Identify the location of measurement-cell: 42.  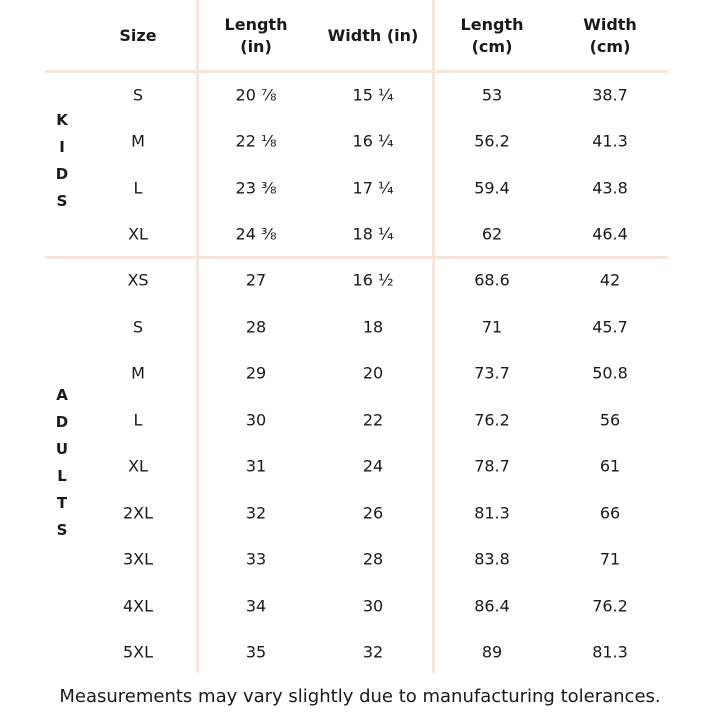
(610, 280).